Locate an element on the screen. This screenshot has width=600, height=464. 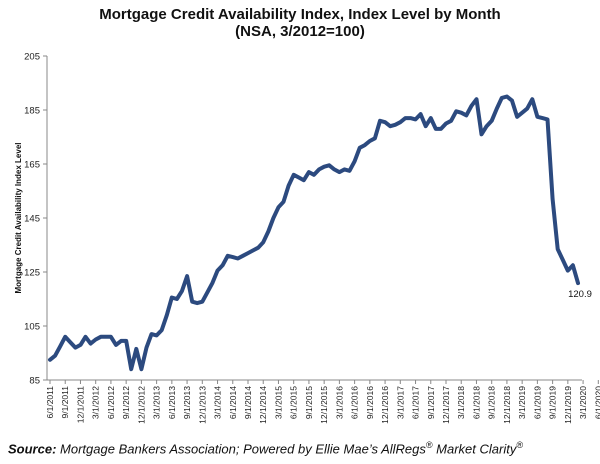
x-tick-label: 6/1/2017 is located at coordinates (416, 402).